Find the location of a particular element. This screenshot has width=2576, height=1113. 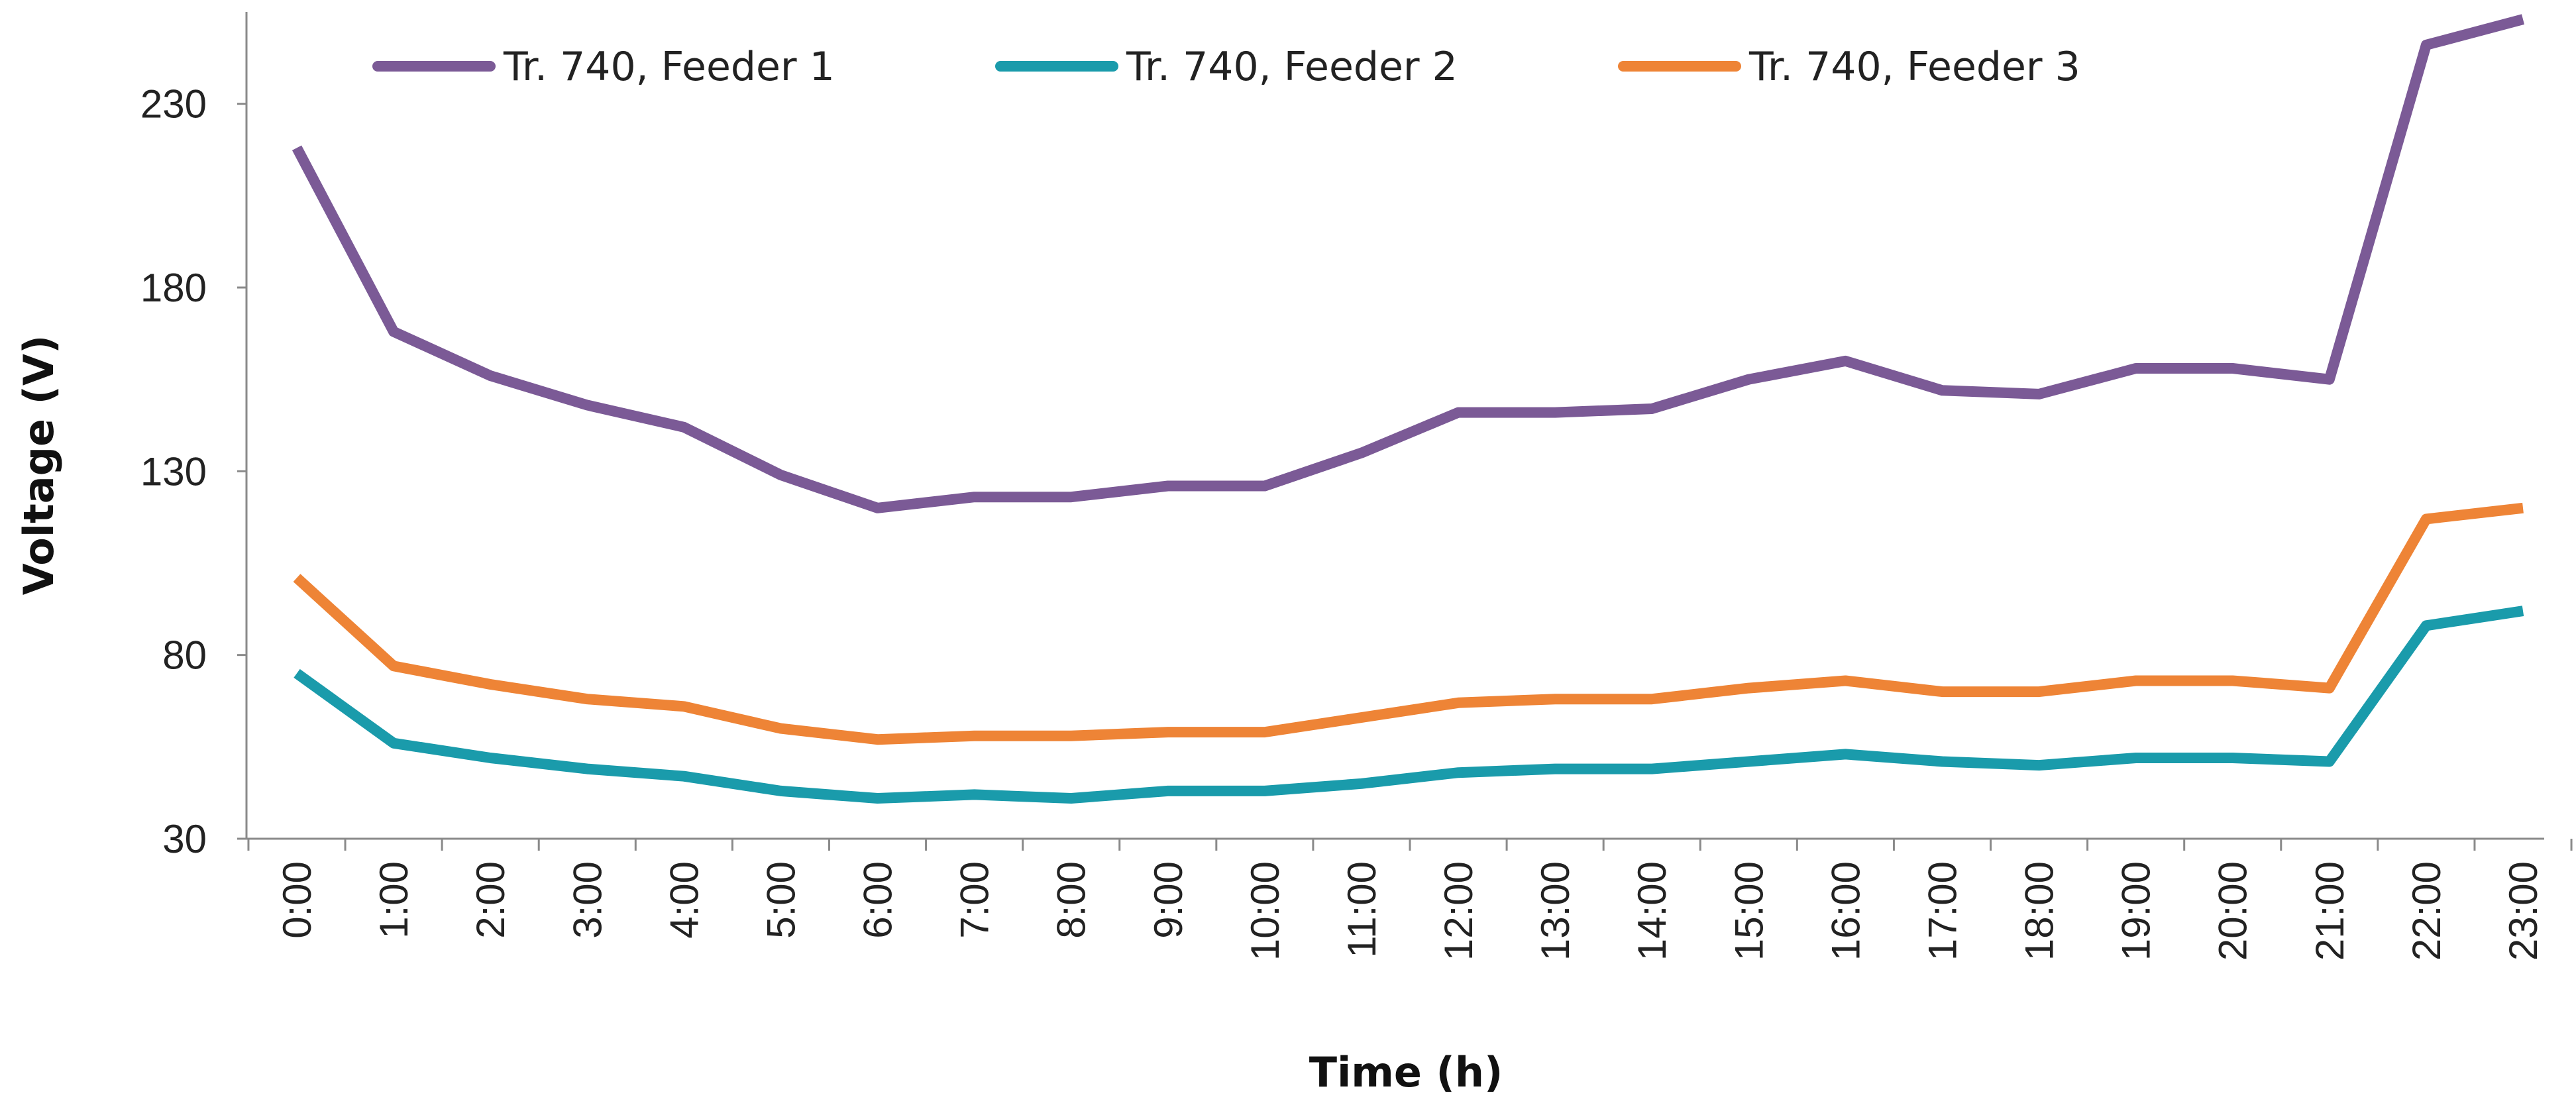

x-tick-label: 9:00 is located at coordinates (1168, 900).